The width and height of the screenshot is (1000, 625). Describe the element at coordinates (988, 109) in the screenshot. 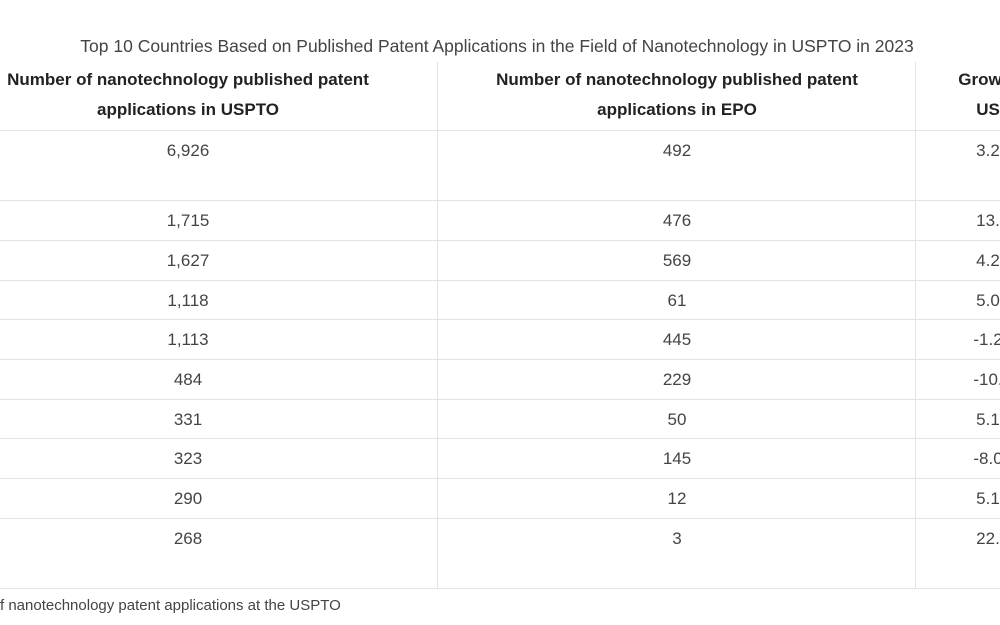

I see `column-header: US` at that location.